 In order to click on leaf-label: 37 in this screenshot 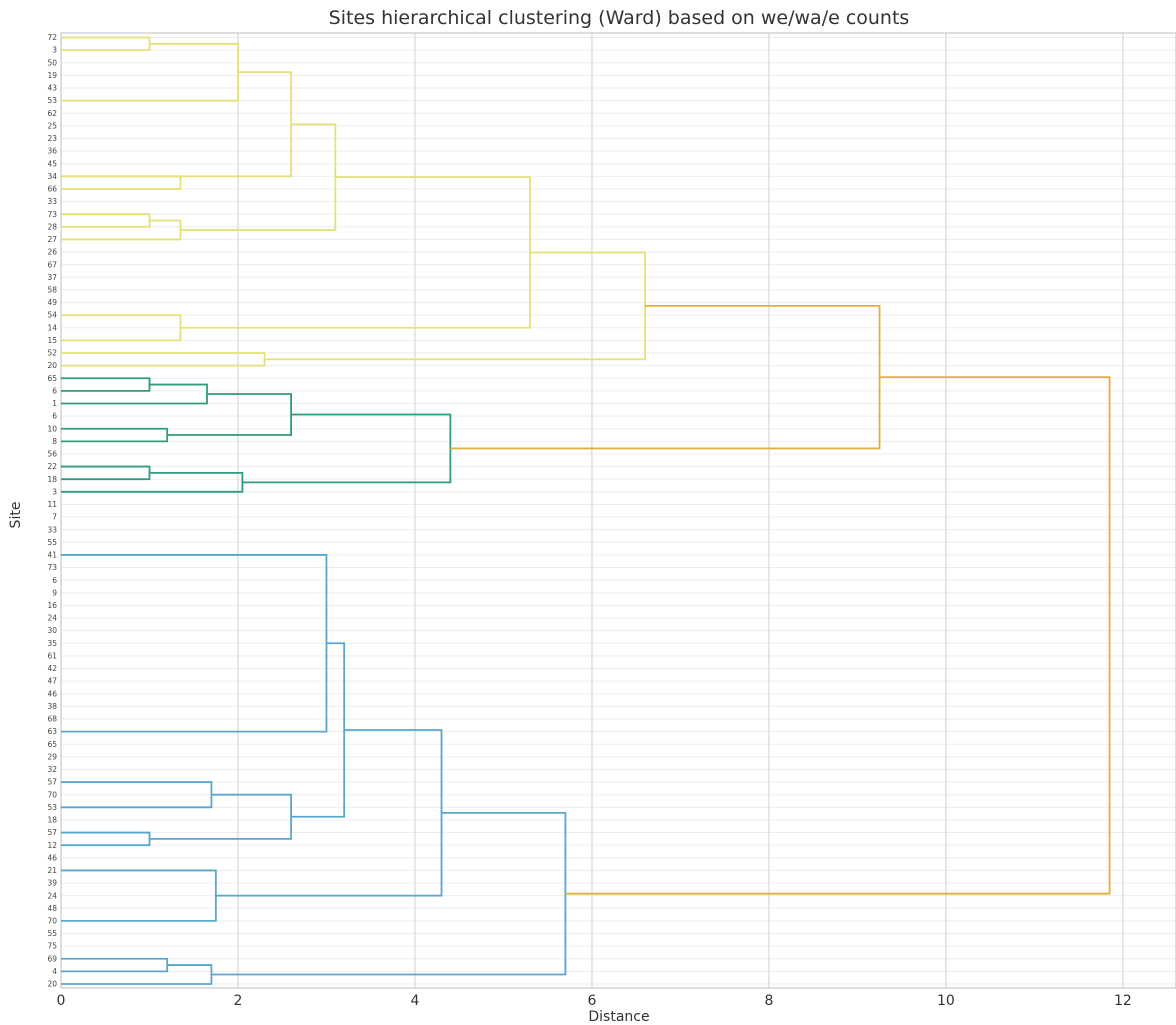, I will do `click(52, 277)`.